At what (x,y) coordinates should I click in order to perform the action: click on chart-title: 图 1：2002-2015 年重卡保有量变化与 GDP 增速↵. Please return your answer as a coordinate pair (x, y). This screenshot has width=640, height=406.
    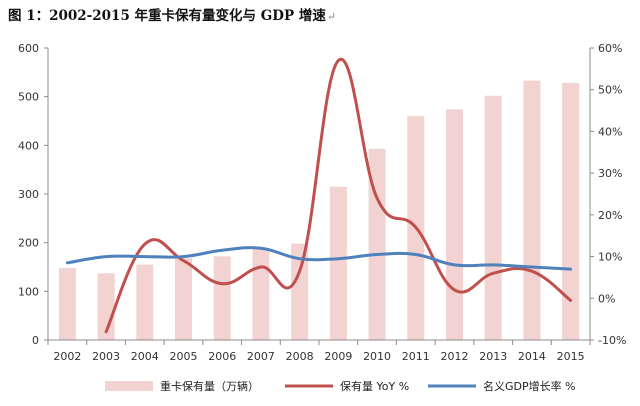
    Looking at the image, I should click on (172, 14).